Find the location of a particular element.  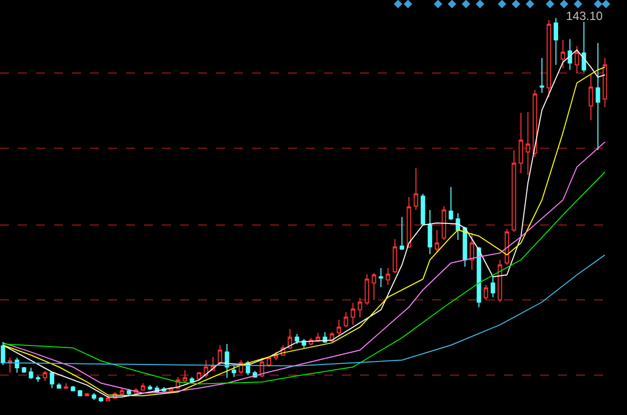

annotation: 143.10 is located at coordinates (585, 16).